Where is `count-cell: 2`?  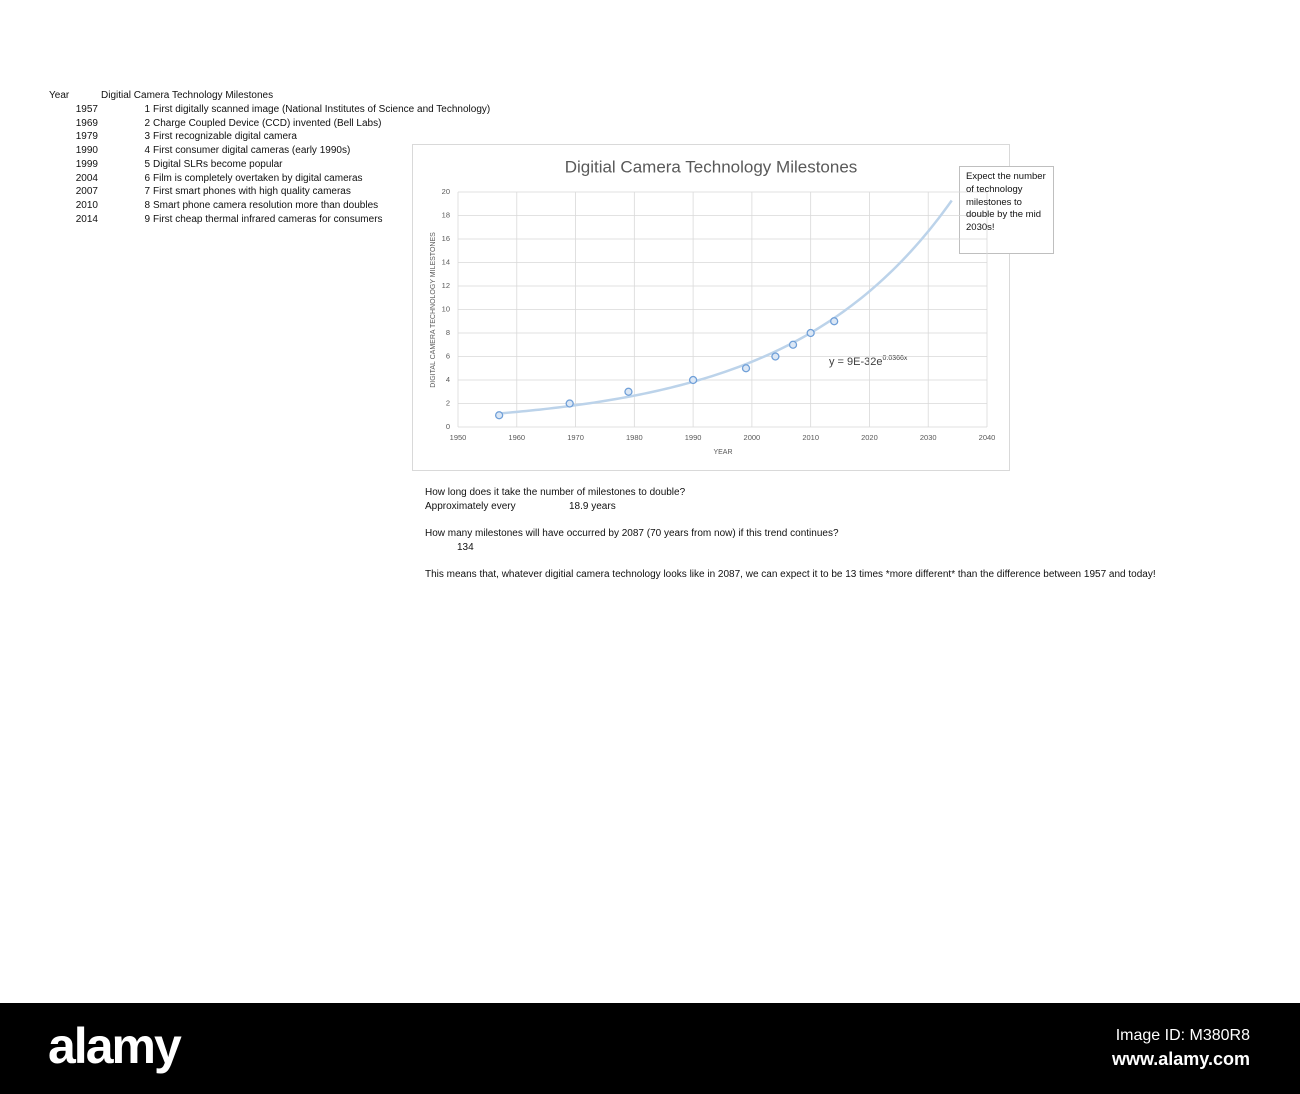
count-cell: 2 is located at coordinates (147, 123).